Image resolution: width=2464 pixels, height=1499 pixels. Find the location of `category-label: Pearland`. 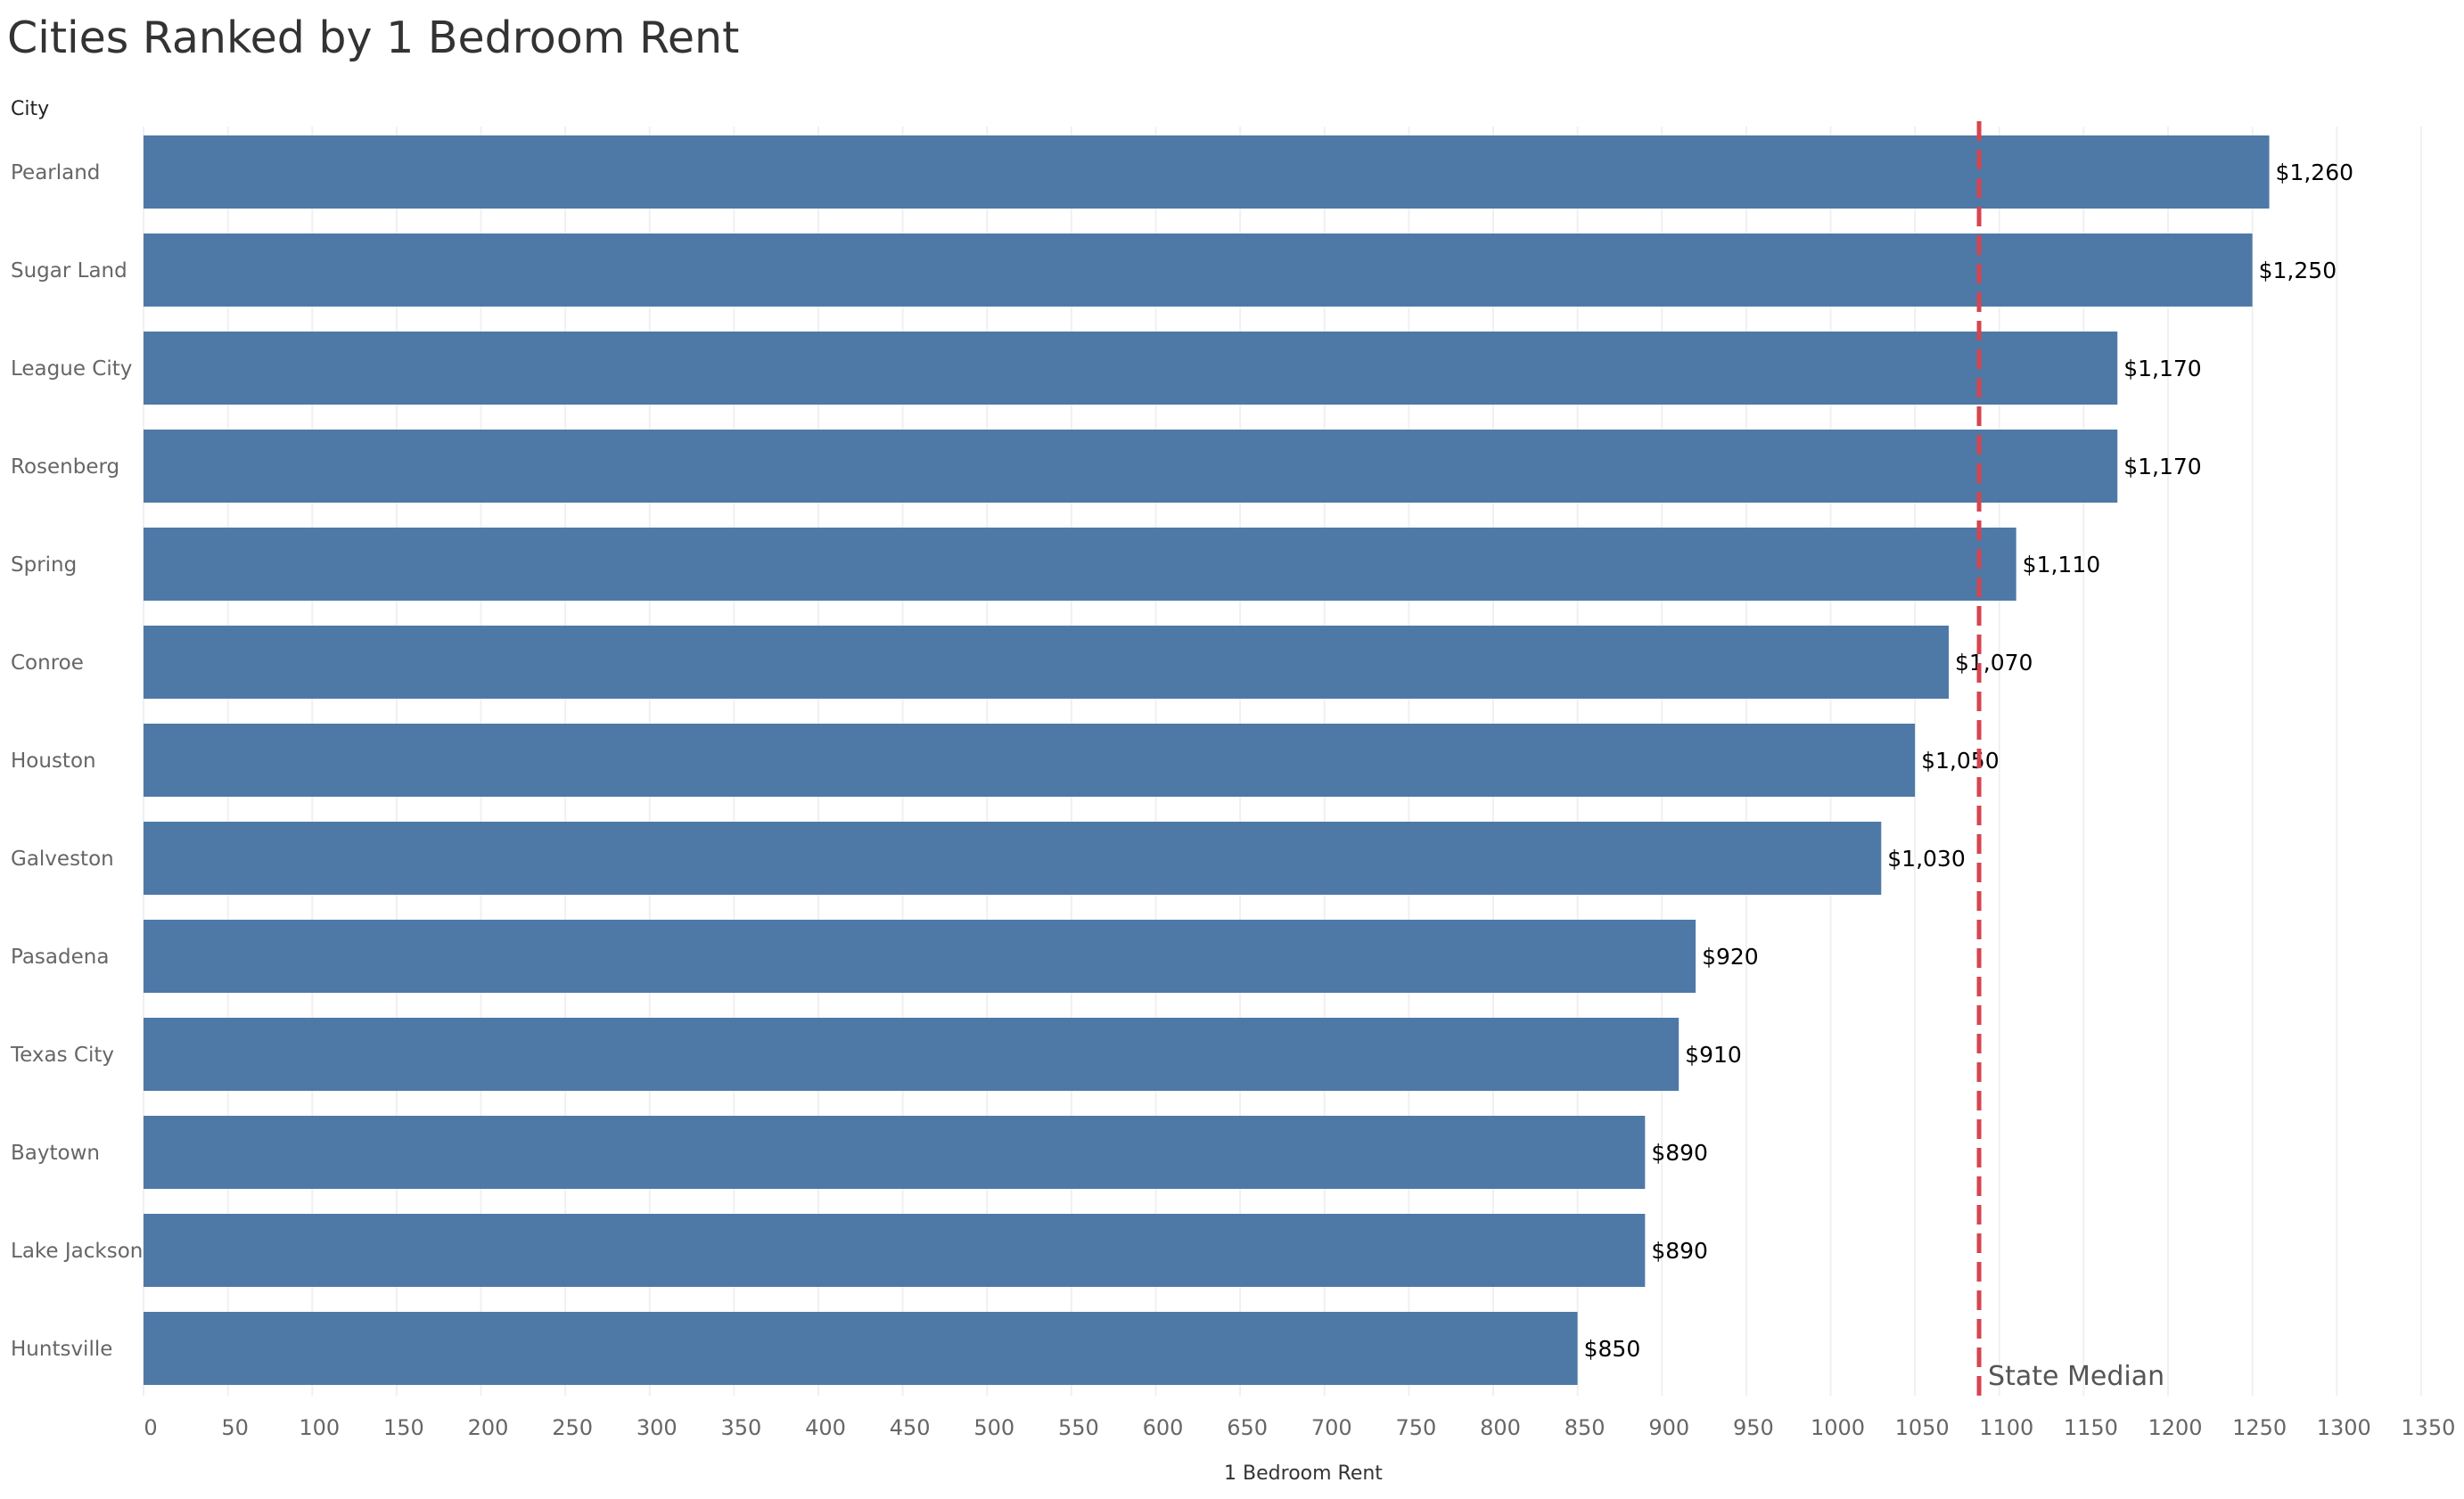

category-label: Pearland is located at coordinates (55, 172).